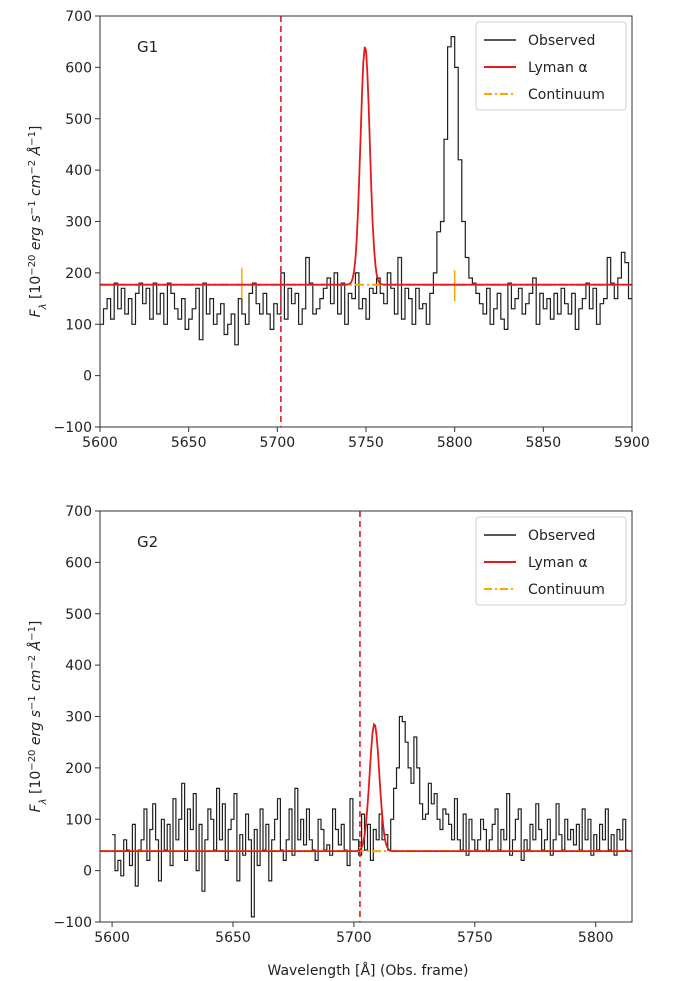 Image resolution: width=680 pixels, height=981 pixels. Describe the element at coordinates (544, 443) in the screenshot. I see `x-tick-label: 5850` at that location.